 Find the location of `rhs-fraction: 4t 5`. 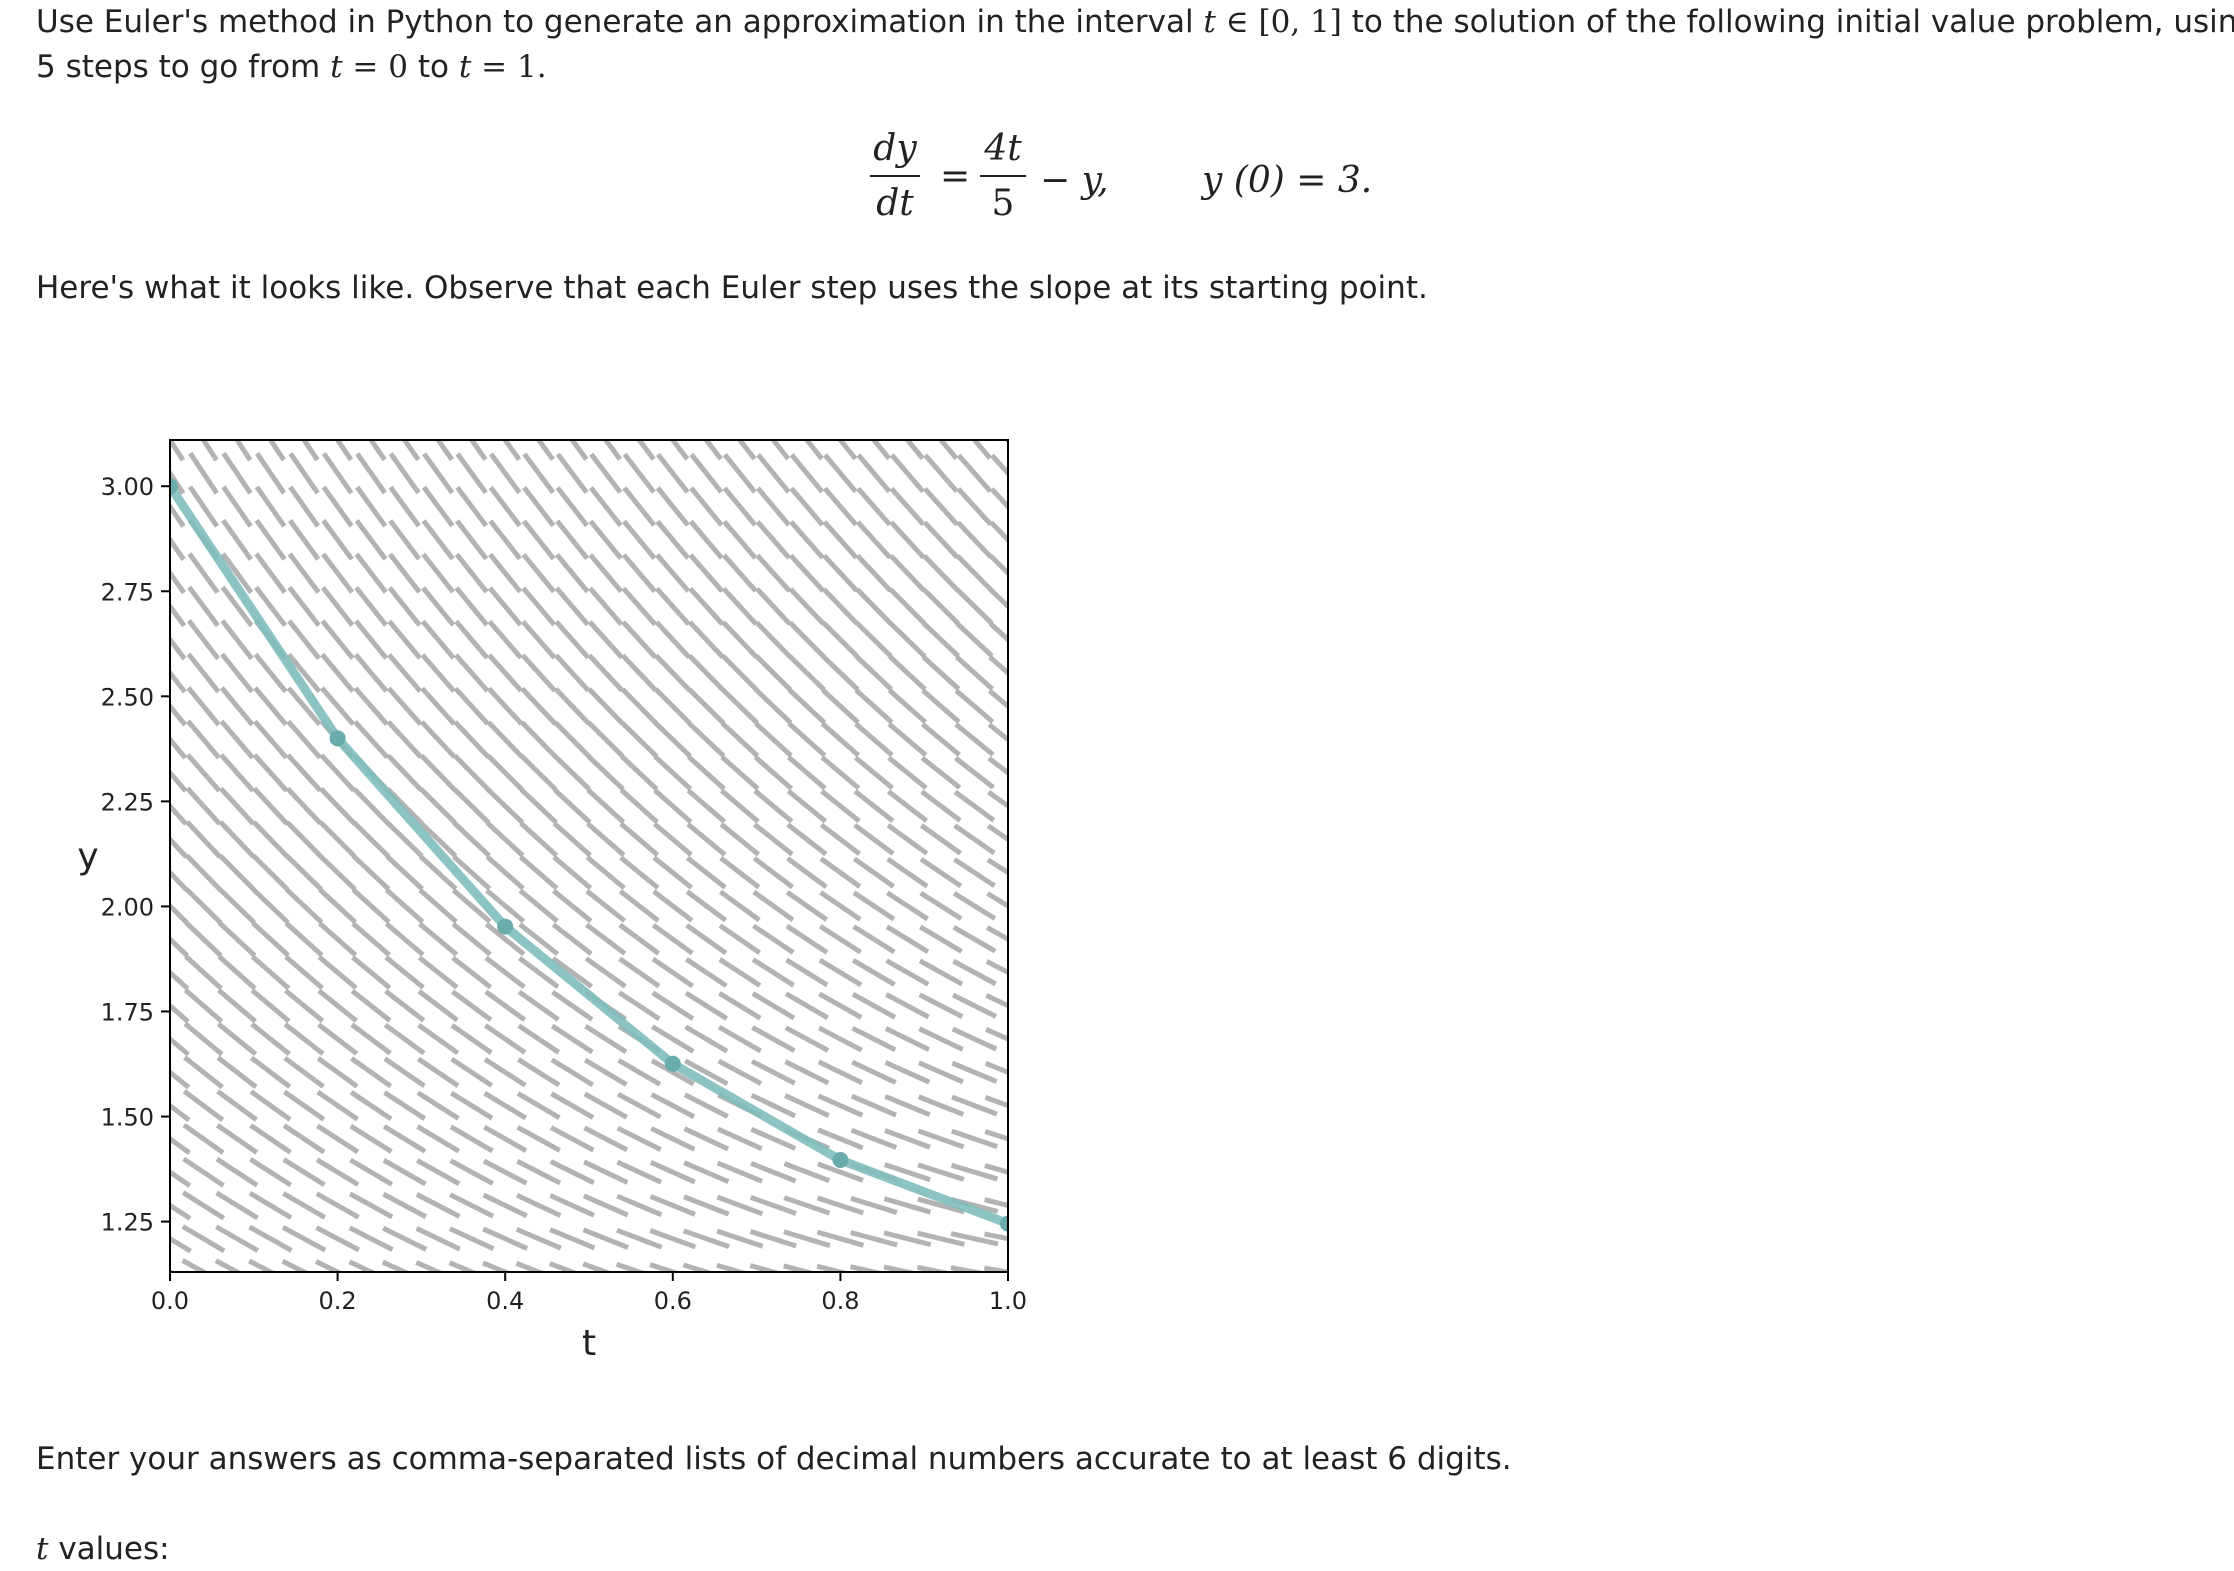

rhs-fraction: 4t 5 is located at coordinates (1003, 176).